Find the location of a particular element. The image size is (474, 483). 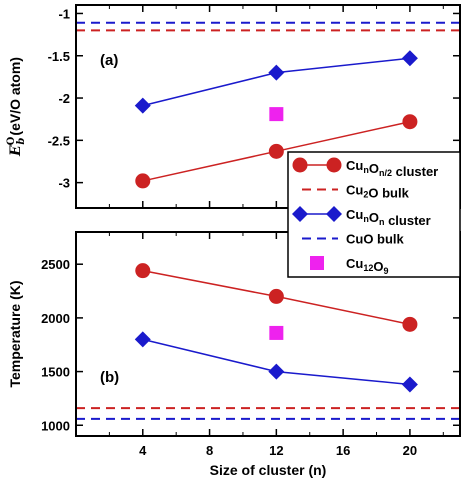

legend-label-cu2o_cluster: CunOn/2 cluster is located at coordinates (392, 168).